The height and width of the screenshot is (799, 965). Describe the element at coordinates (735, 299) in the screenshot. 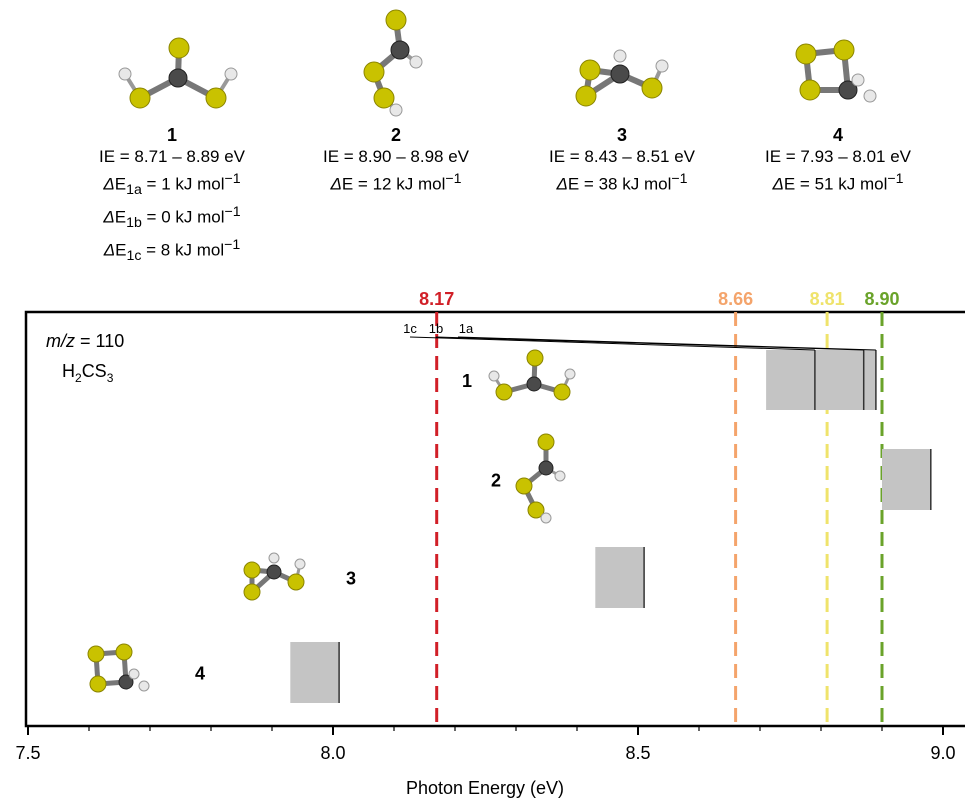

I see `photon-energy-label: 8.66` at that location.